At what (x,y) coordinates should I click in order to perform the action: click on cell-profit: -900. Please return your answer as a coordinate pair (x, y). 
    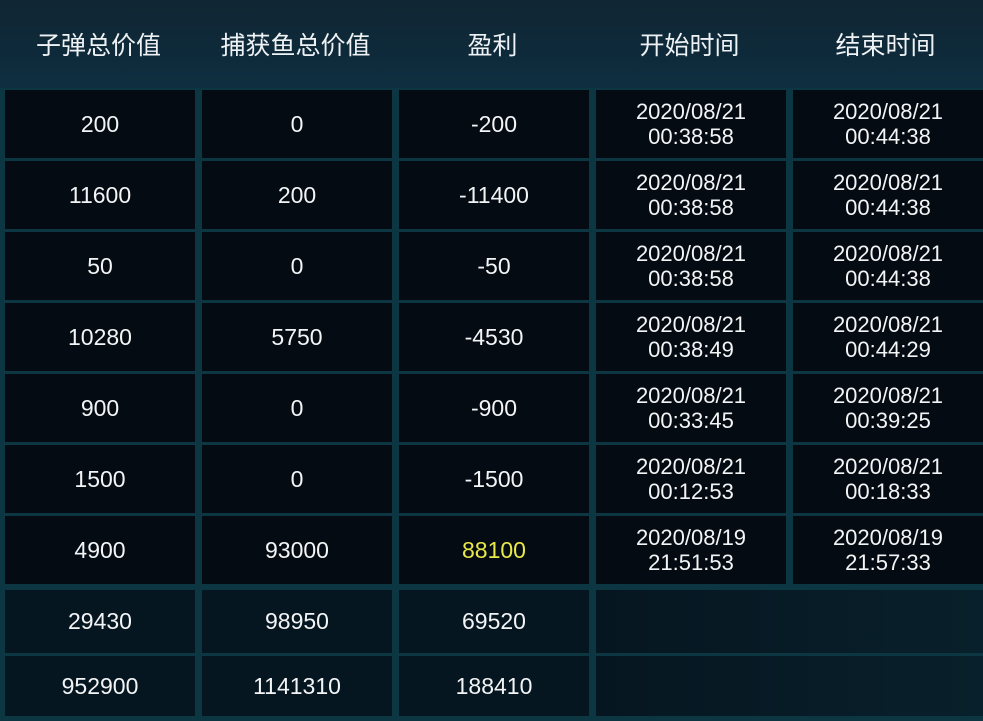
    Looking at the image, I should click on (494, 408).